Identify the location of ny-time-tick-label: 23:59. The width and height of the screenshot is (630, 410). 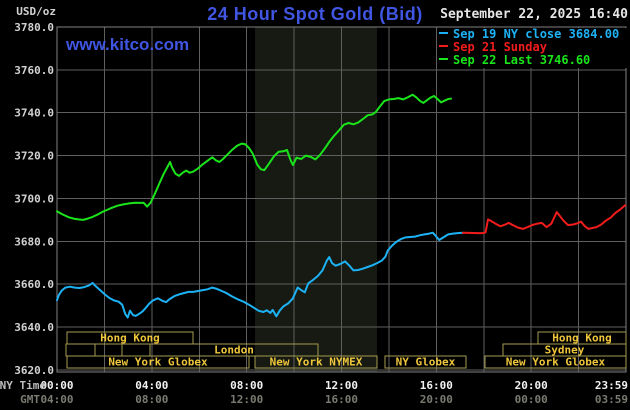
(611, 385).